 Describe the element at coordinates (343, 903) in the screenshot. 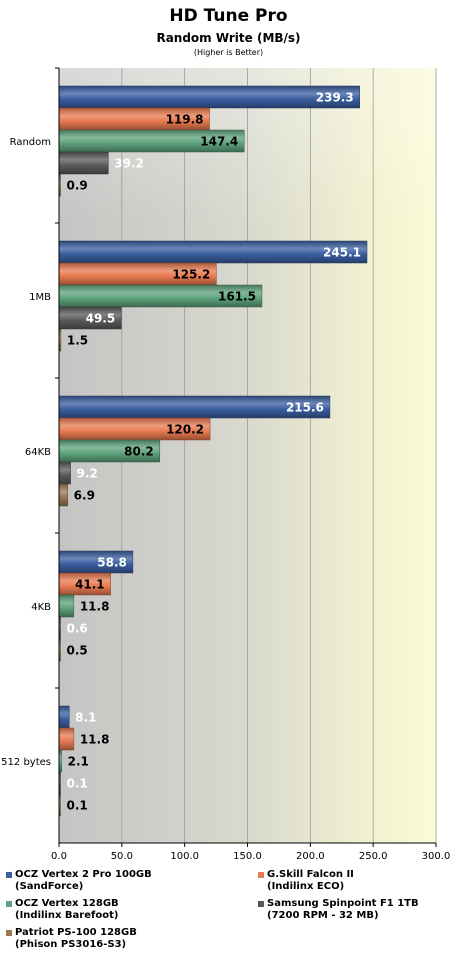

I see `legend-label-line1: Samsung Spinpoint F1 1TB` at that location.